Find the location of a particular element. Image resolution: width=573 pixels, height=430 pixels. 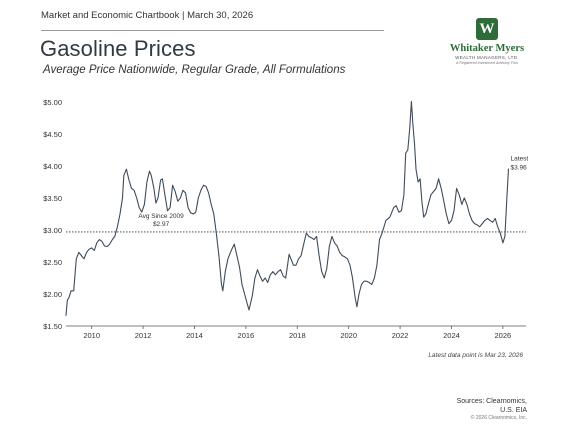

sources-note: Sources: Clearnomics, U.S. EIA is located at coordinates (492, 406).